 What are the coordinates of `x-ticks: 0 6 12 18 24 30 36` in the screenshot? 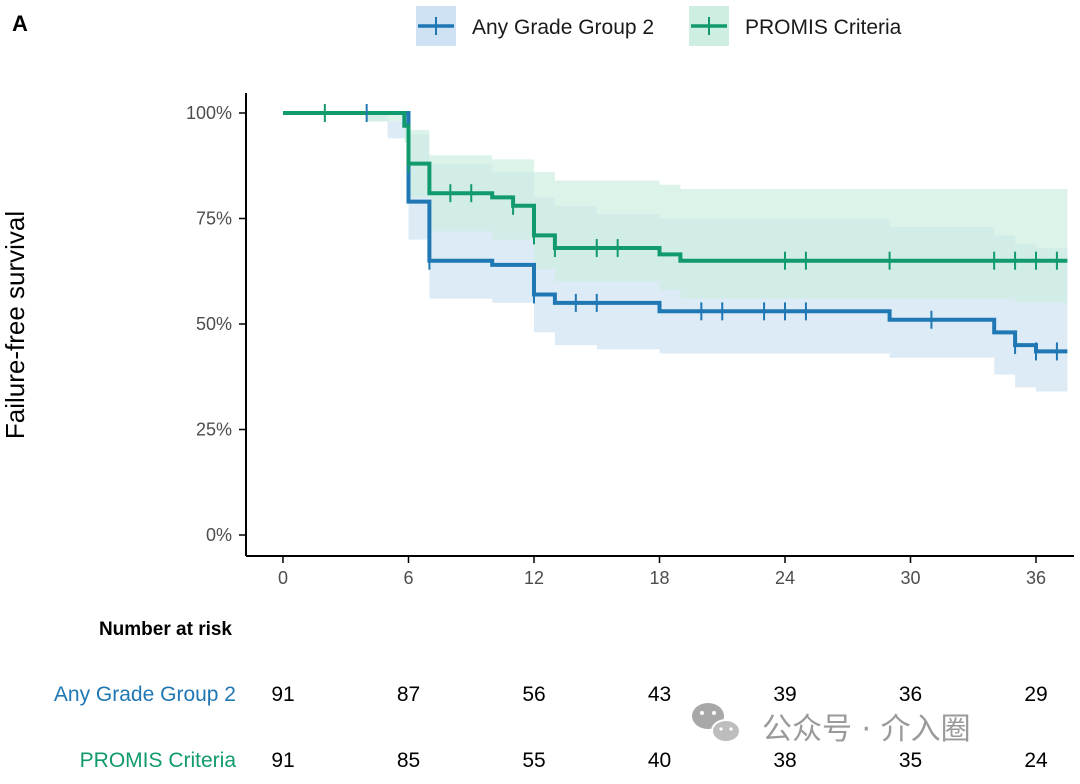 It's located at (662, 572).